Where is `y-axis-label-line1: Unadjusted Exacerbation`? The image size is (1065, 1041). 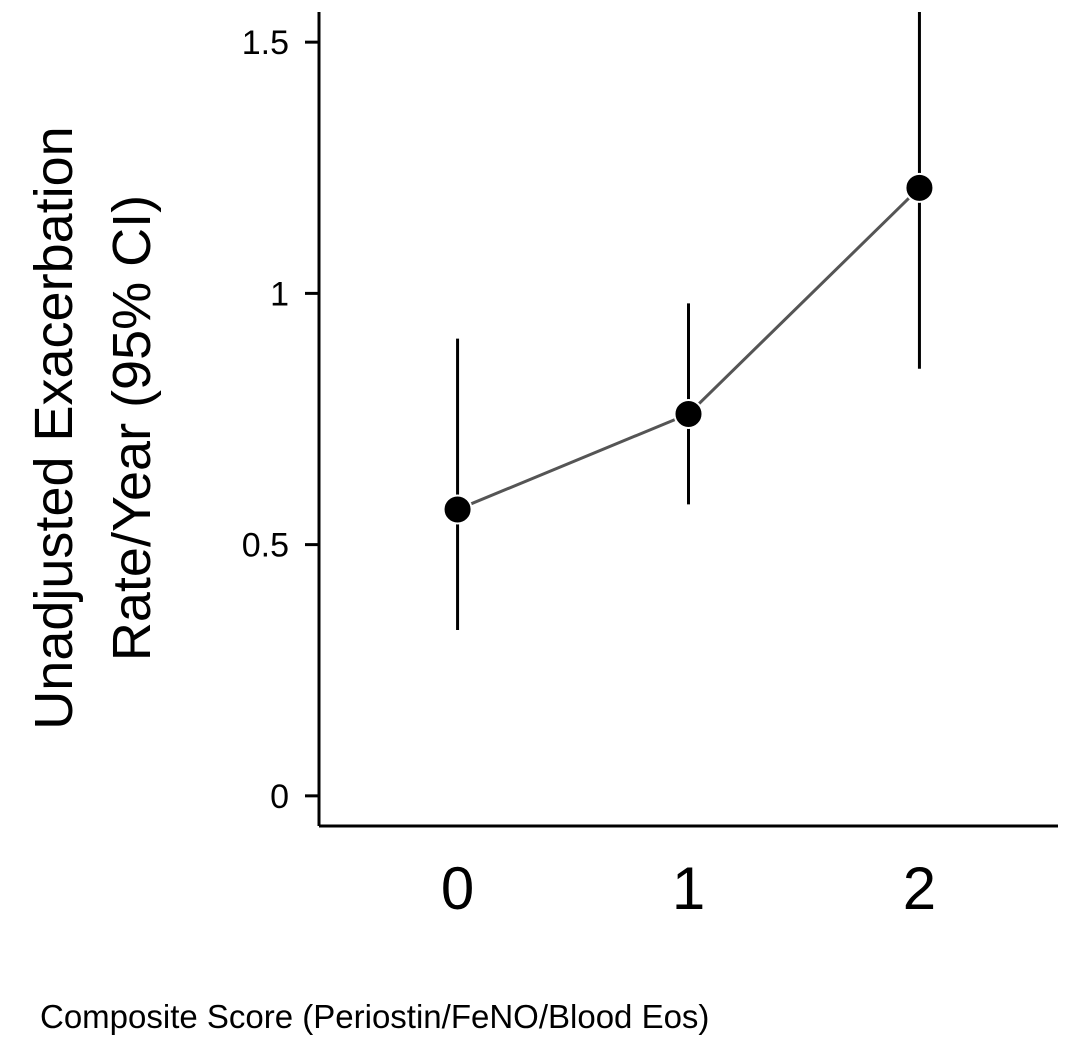 y-axis-label-line1: Unadjusted Exacerbation is located at coordinates (54, 427).